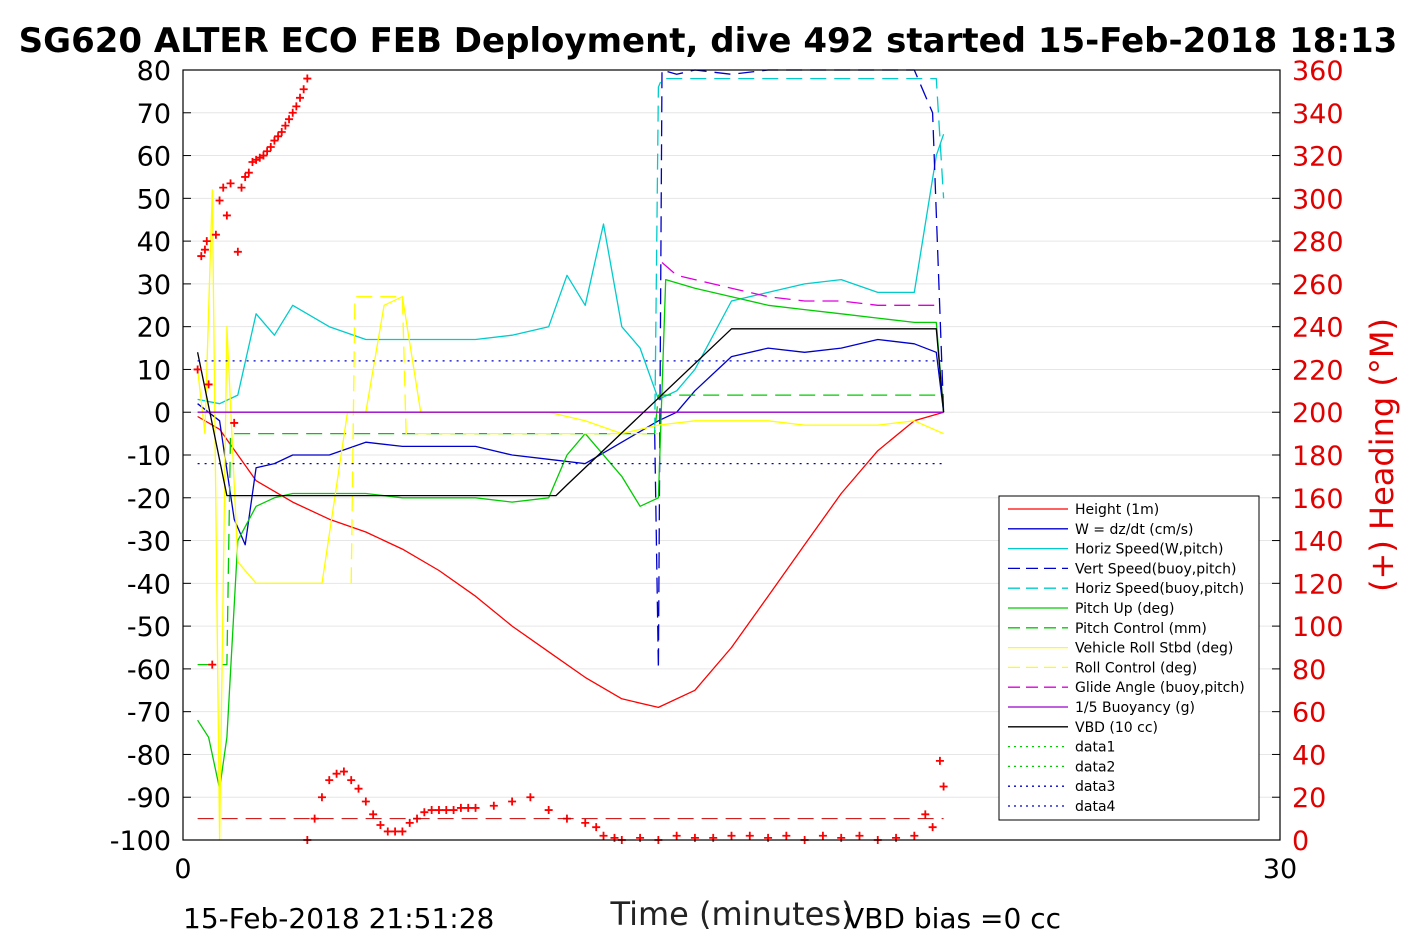  I want to click on y-tick-label-left: -40, so click(149, 584).